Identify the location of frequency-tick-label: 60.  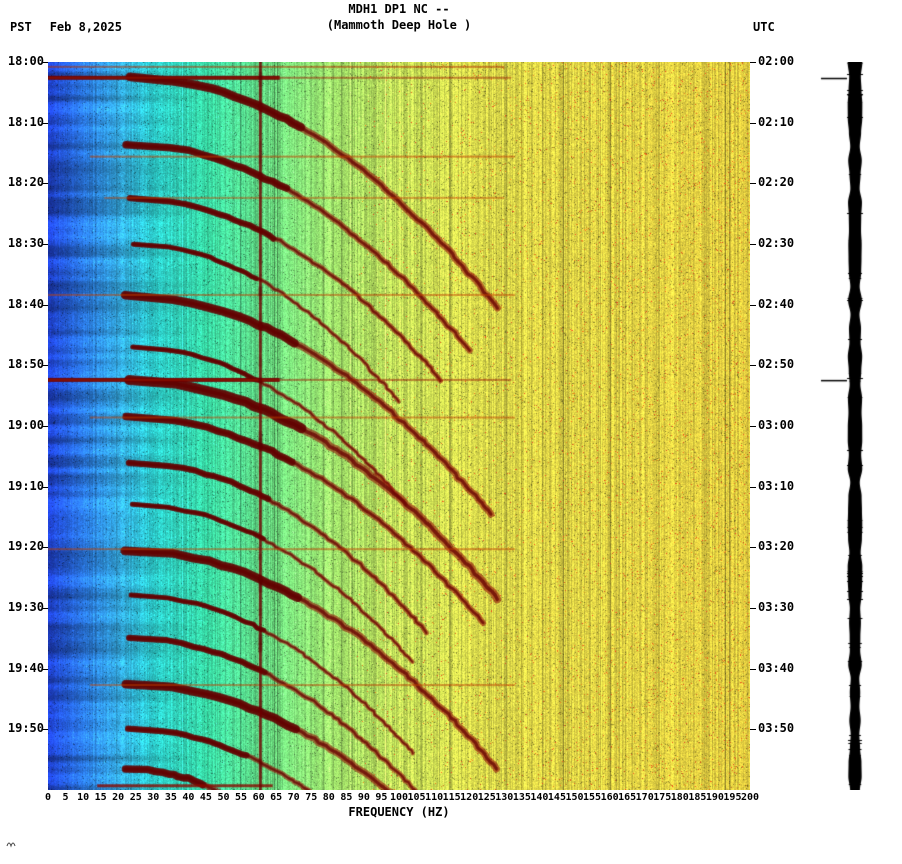
(258, 797).